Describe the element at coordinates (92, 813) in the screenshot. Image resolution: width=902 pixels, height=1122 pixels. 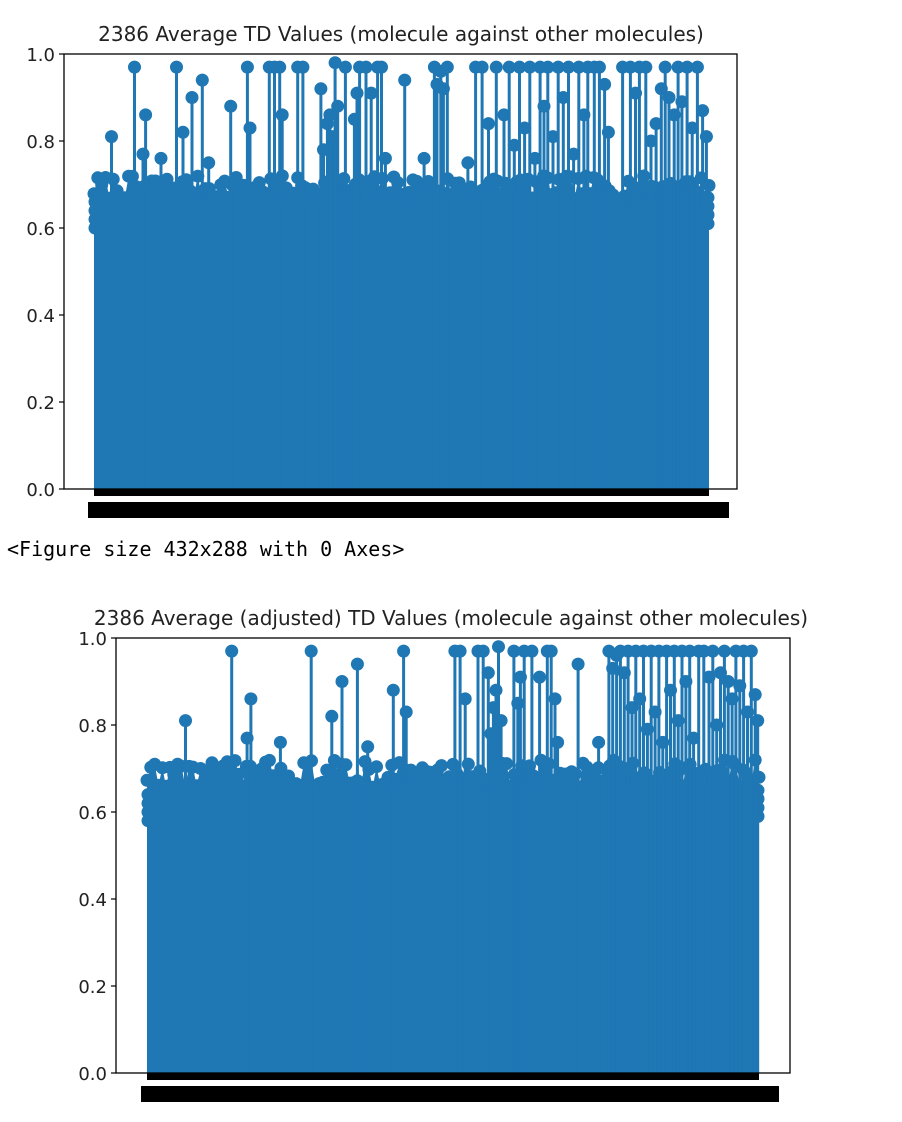
I see `ytick-label: 0.6` at that location.